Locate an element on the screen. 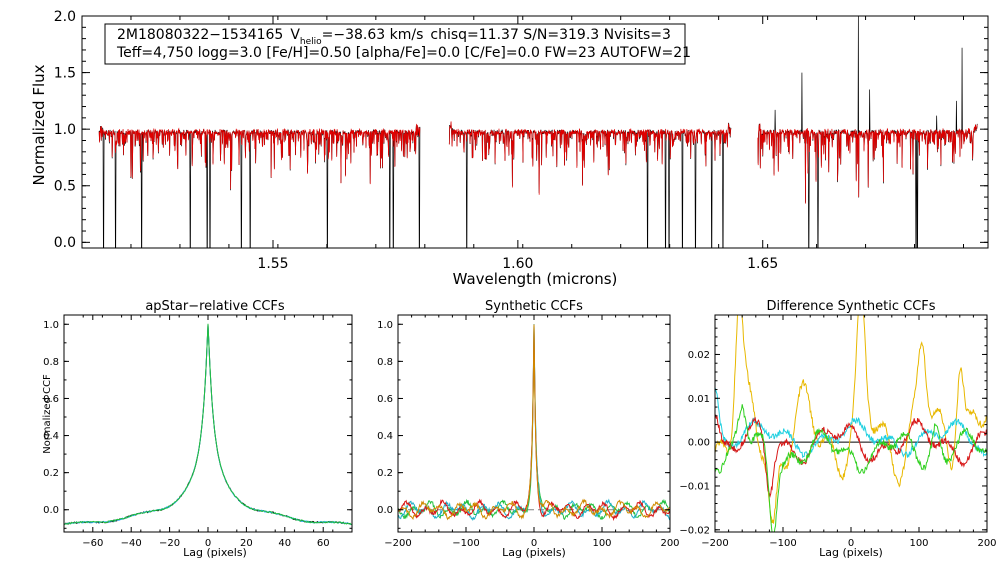 This screenshot has height=576, width=1008. x-tick-label: −60 is located at coordinates (92, 543).